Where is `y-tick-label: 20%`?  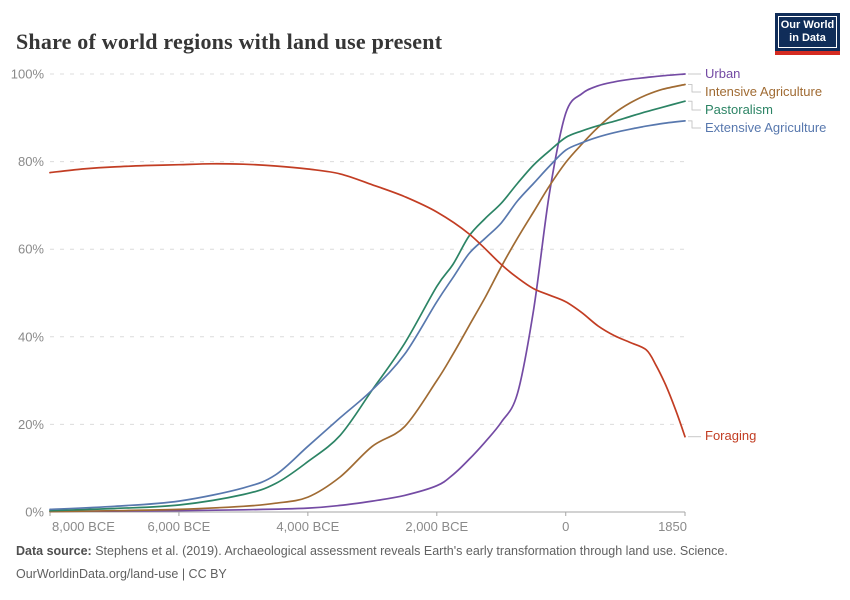
y-tick-label: 20% is located at coordinates (31, 424).